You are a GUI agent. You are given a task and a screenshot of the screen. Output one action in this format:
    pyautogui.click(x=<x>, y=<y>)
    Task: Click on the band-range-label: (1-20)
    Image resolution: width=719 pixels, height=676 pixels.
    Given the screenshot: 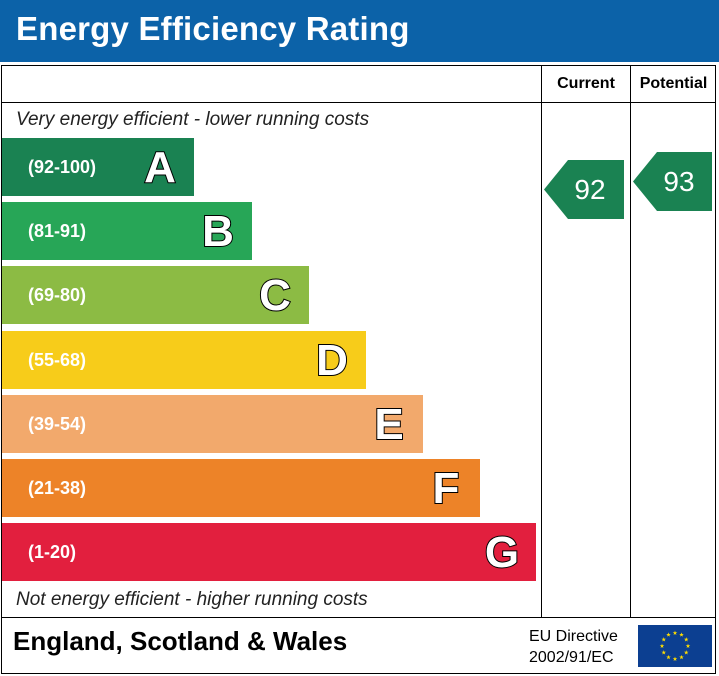 What is the action you would take?
    pyautogui.click(x=52, y=552)
    